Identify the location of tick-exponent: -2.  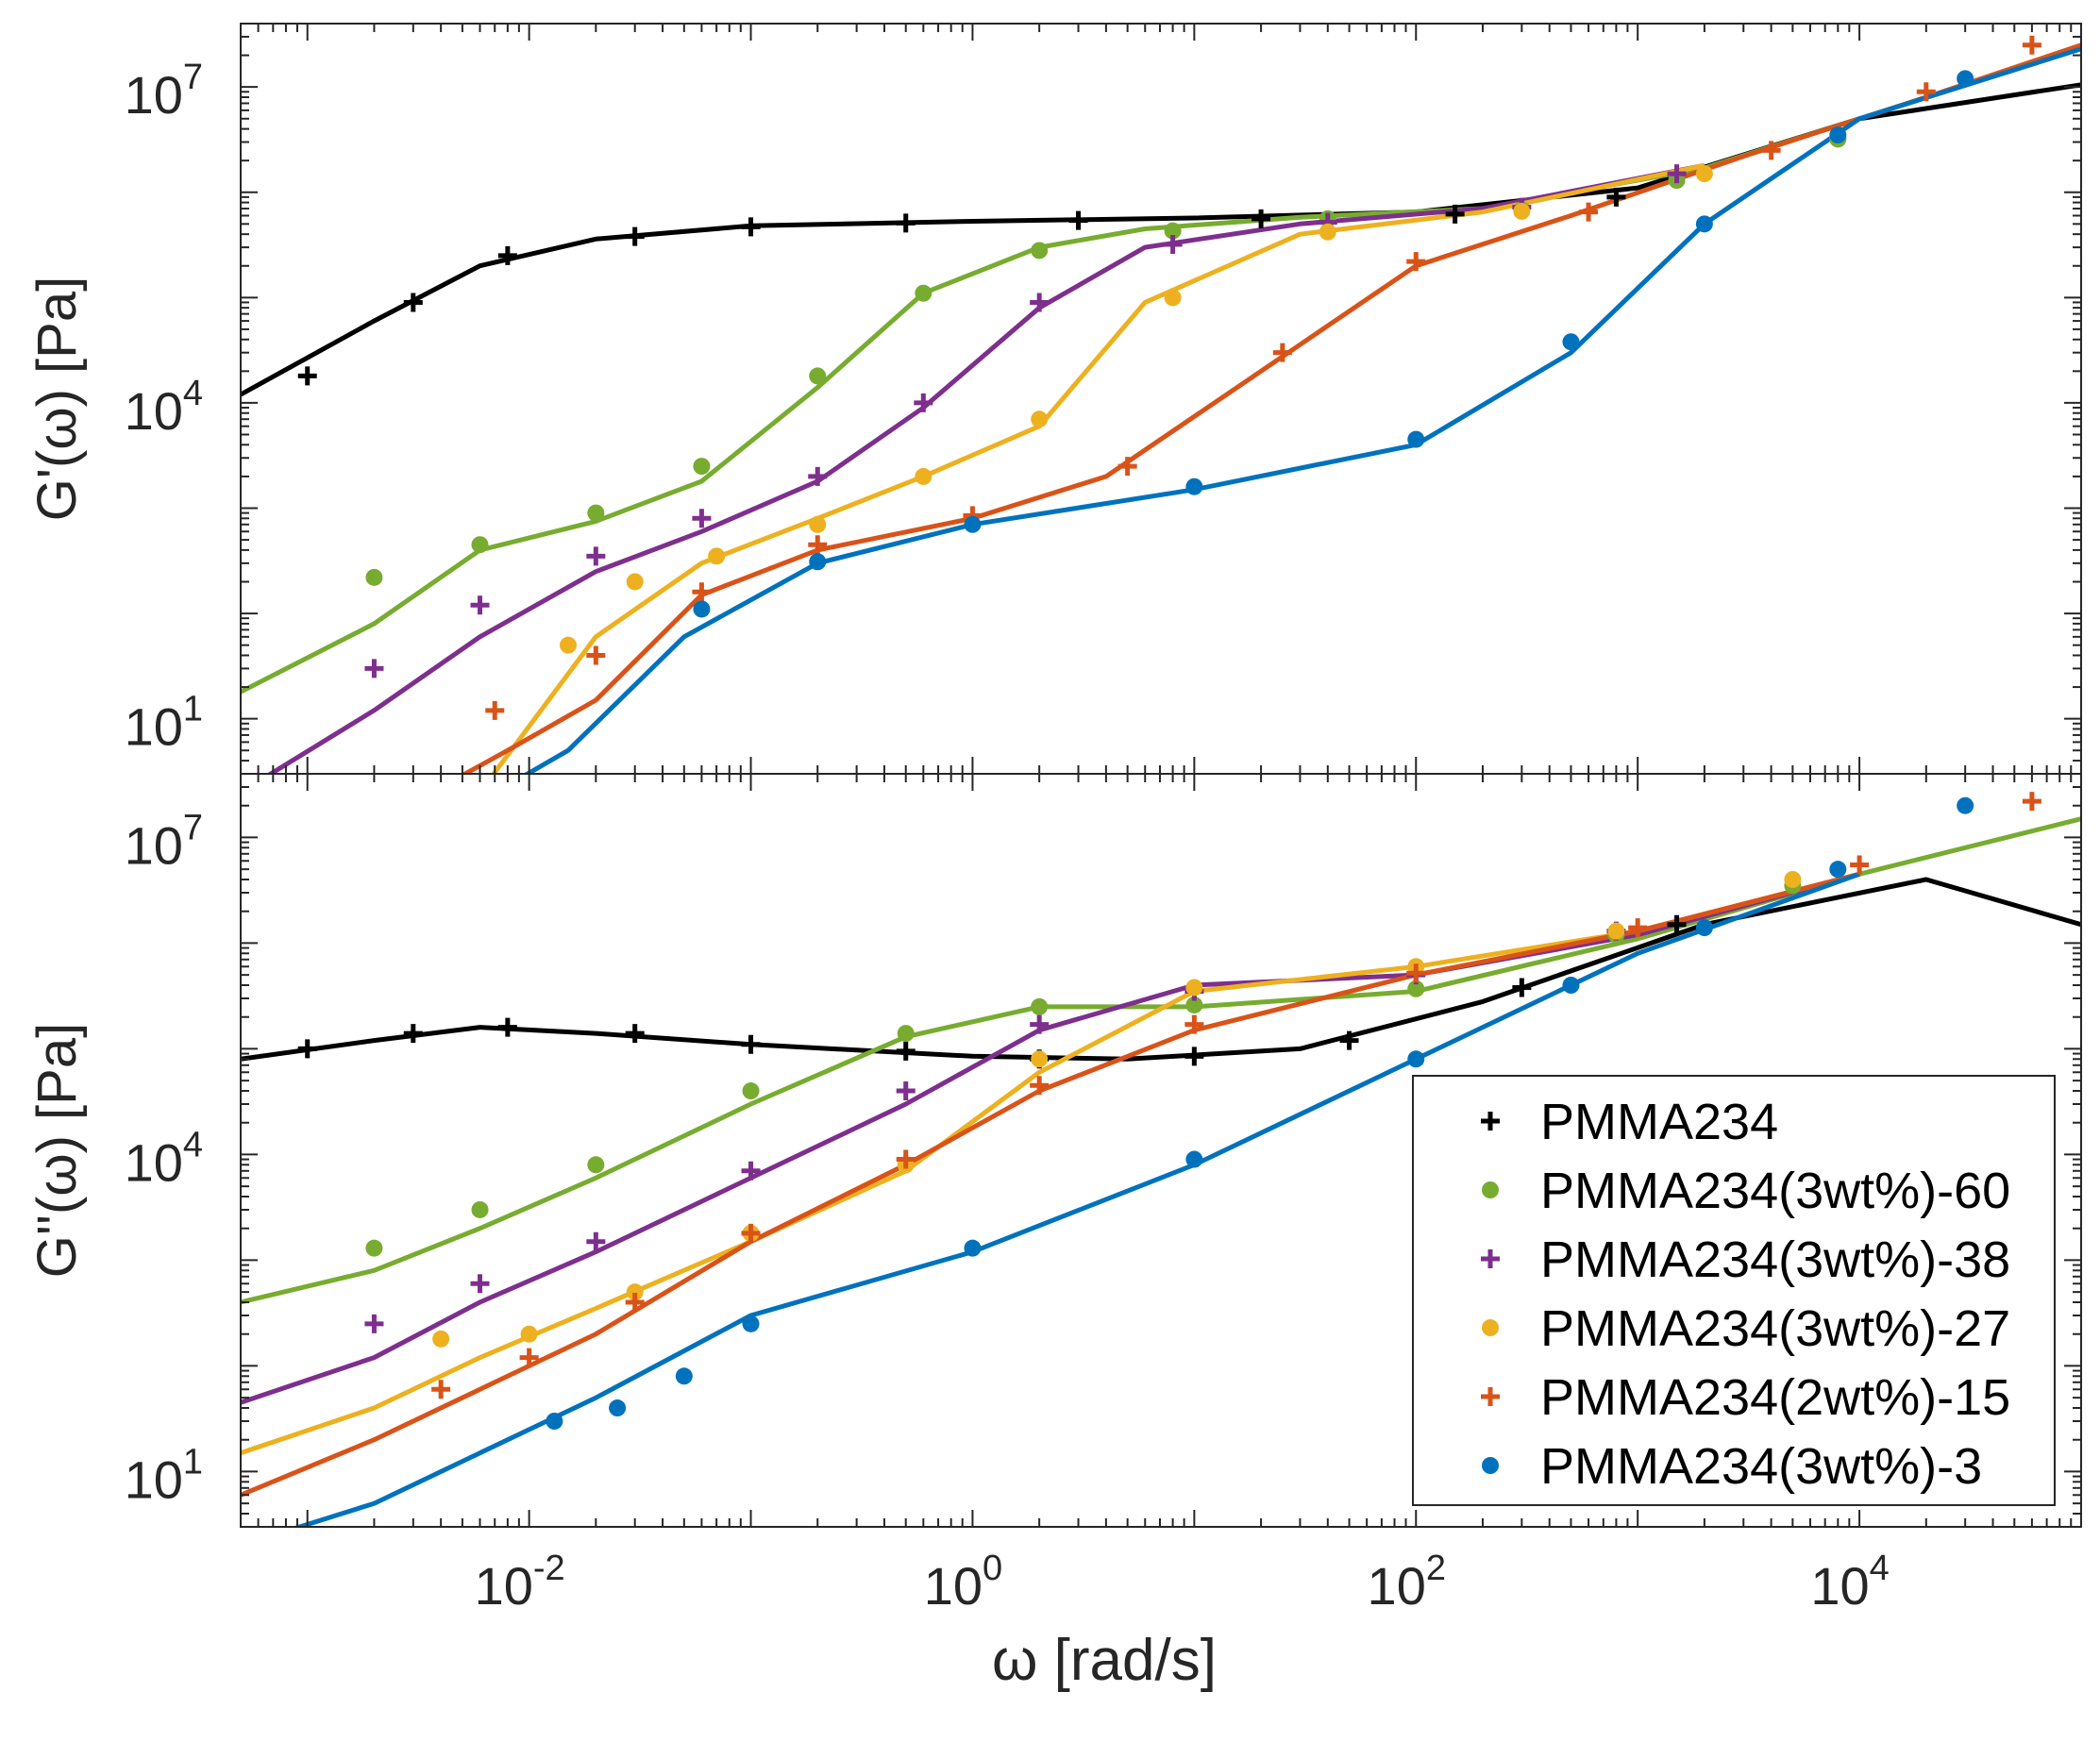
(549, 1568).